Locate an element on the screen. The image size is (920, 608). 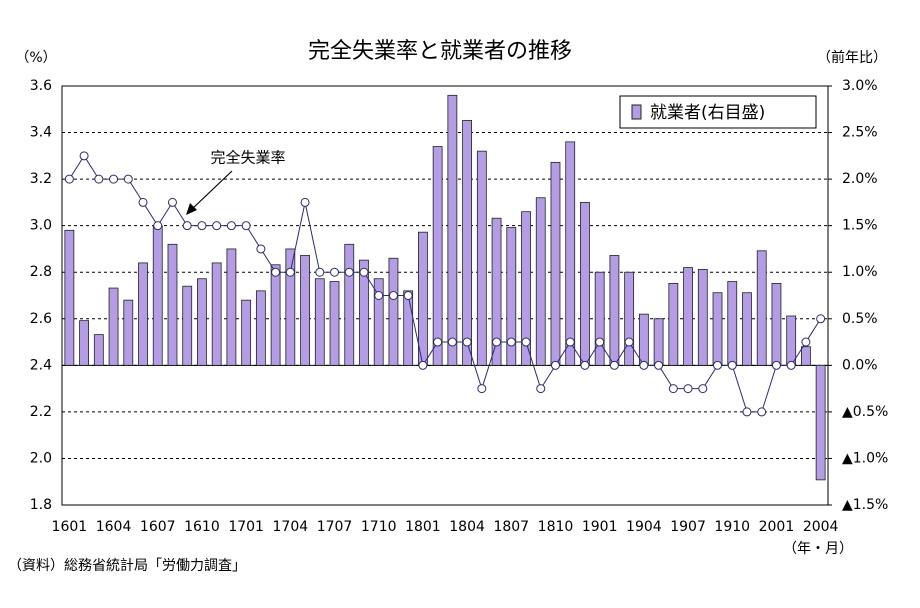
chart-title: 完全失業率と就業者の推移 is located at coordinates (440, 51).